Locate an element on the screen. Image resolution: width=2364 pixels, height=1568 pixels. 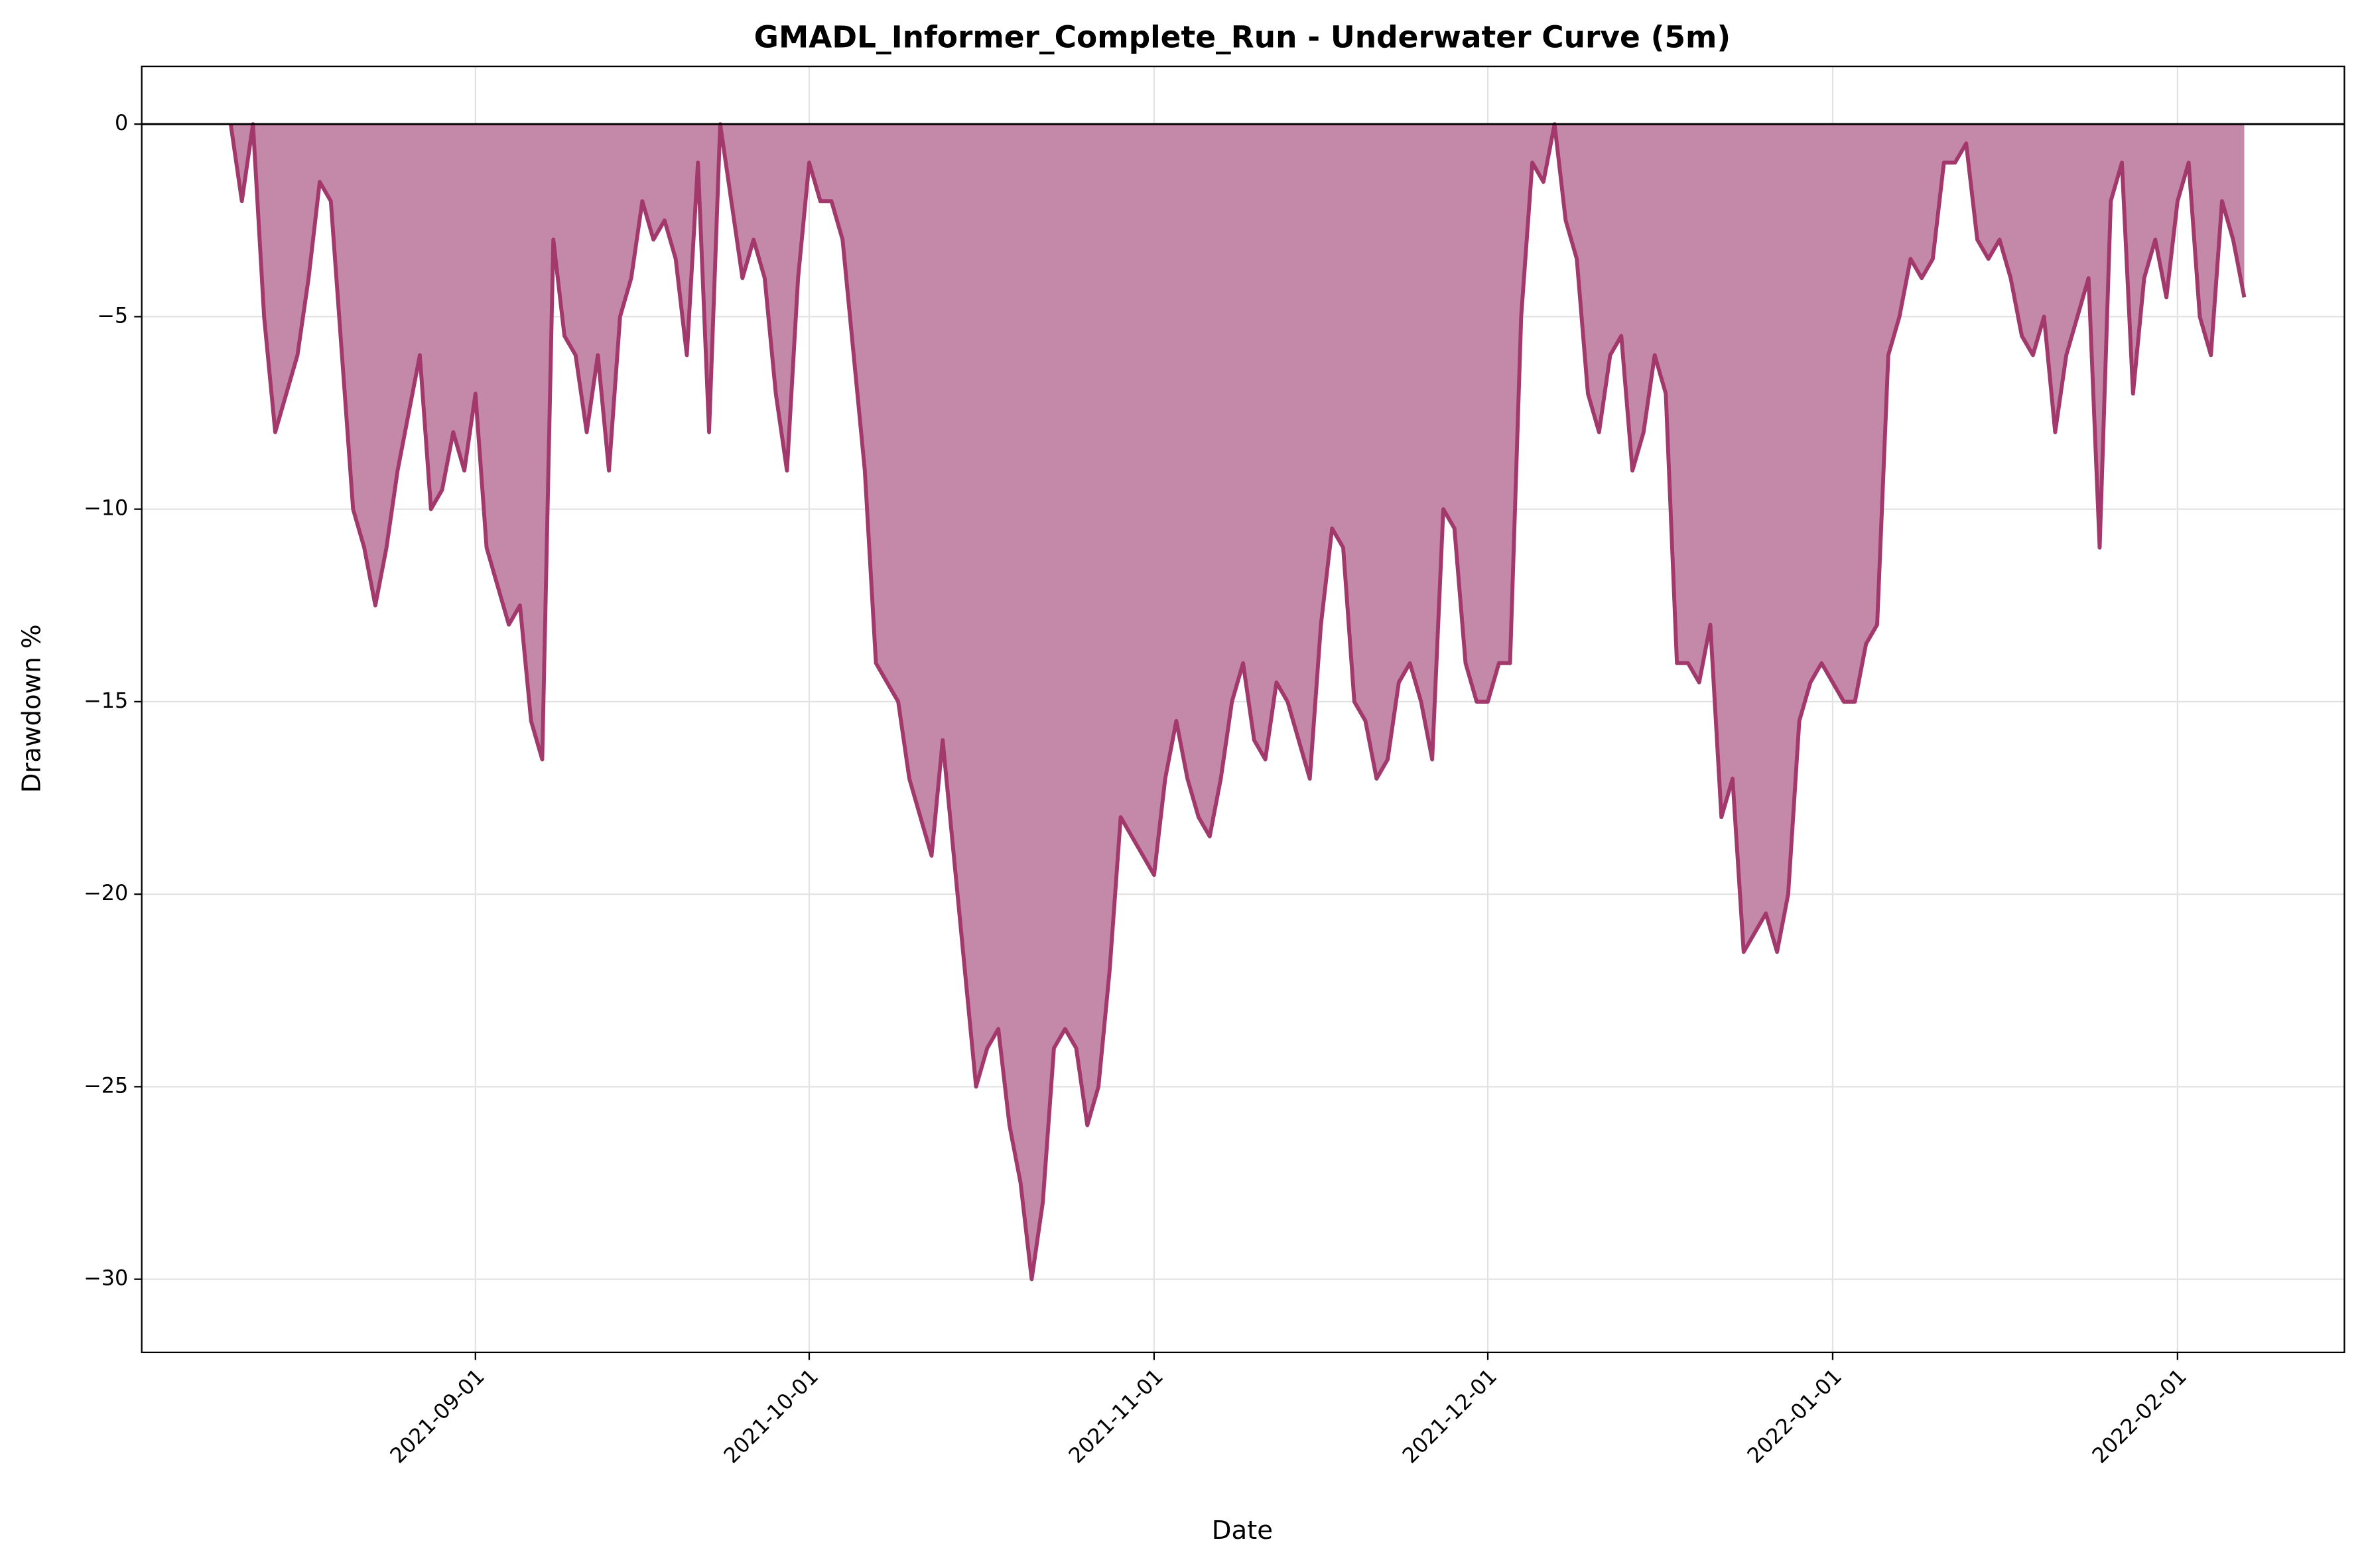
y-tick-label: −25 is located at coordinates (106, 1085).